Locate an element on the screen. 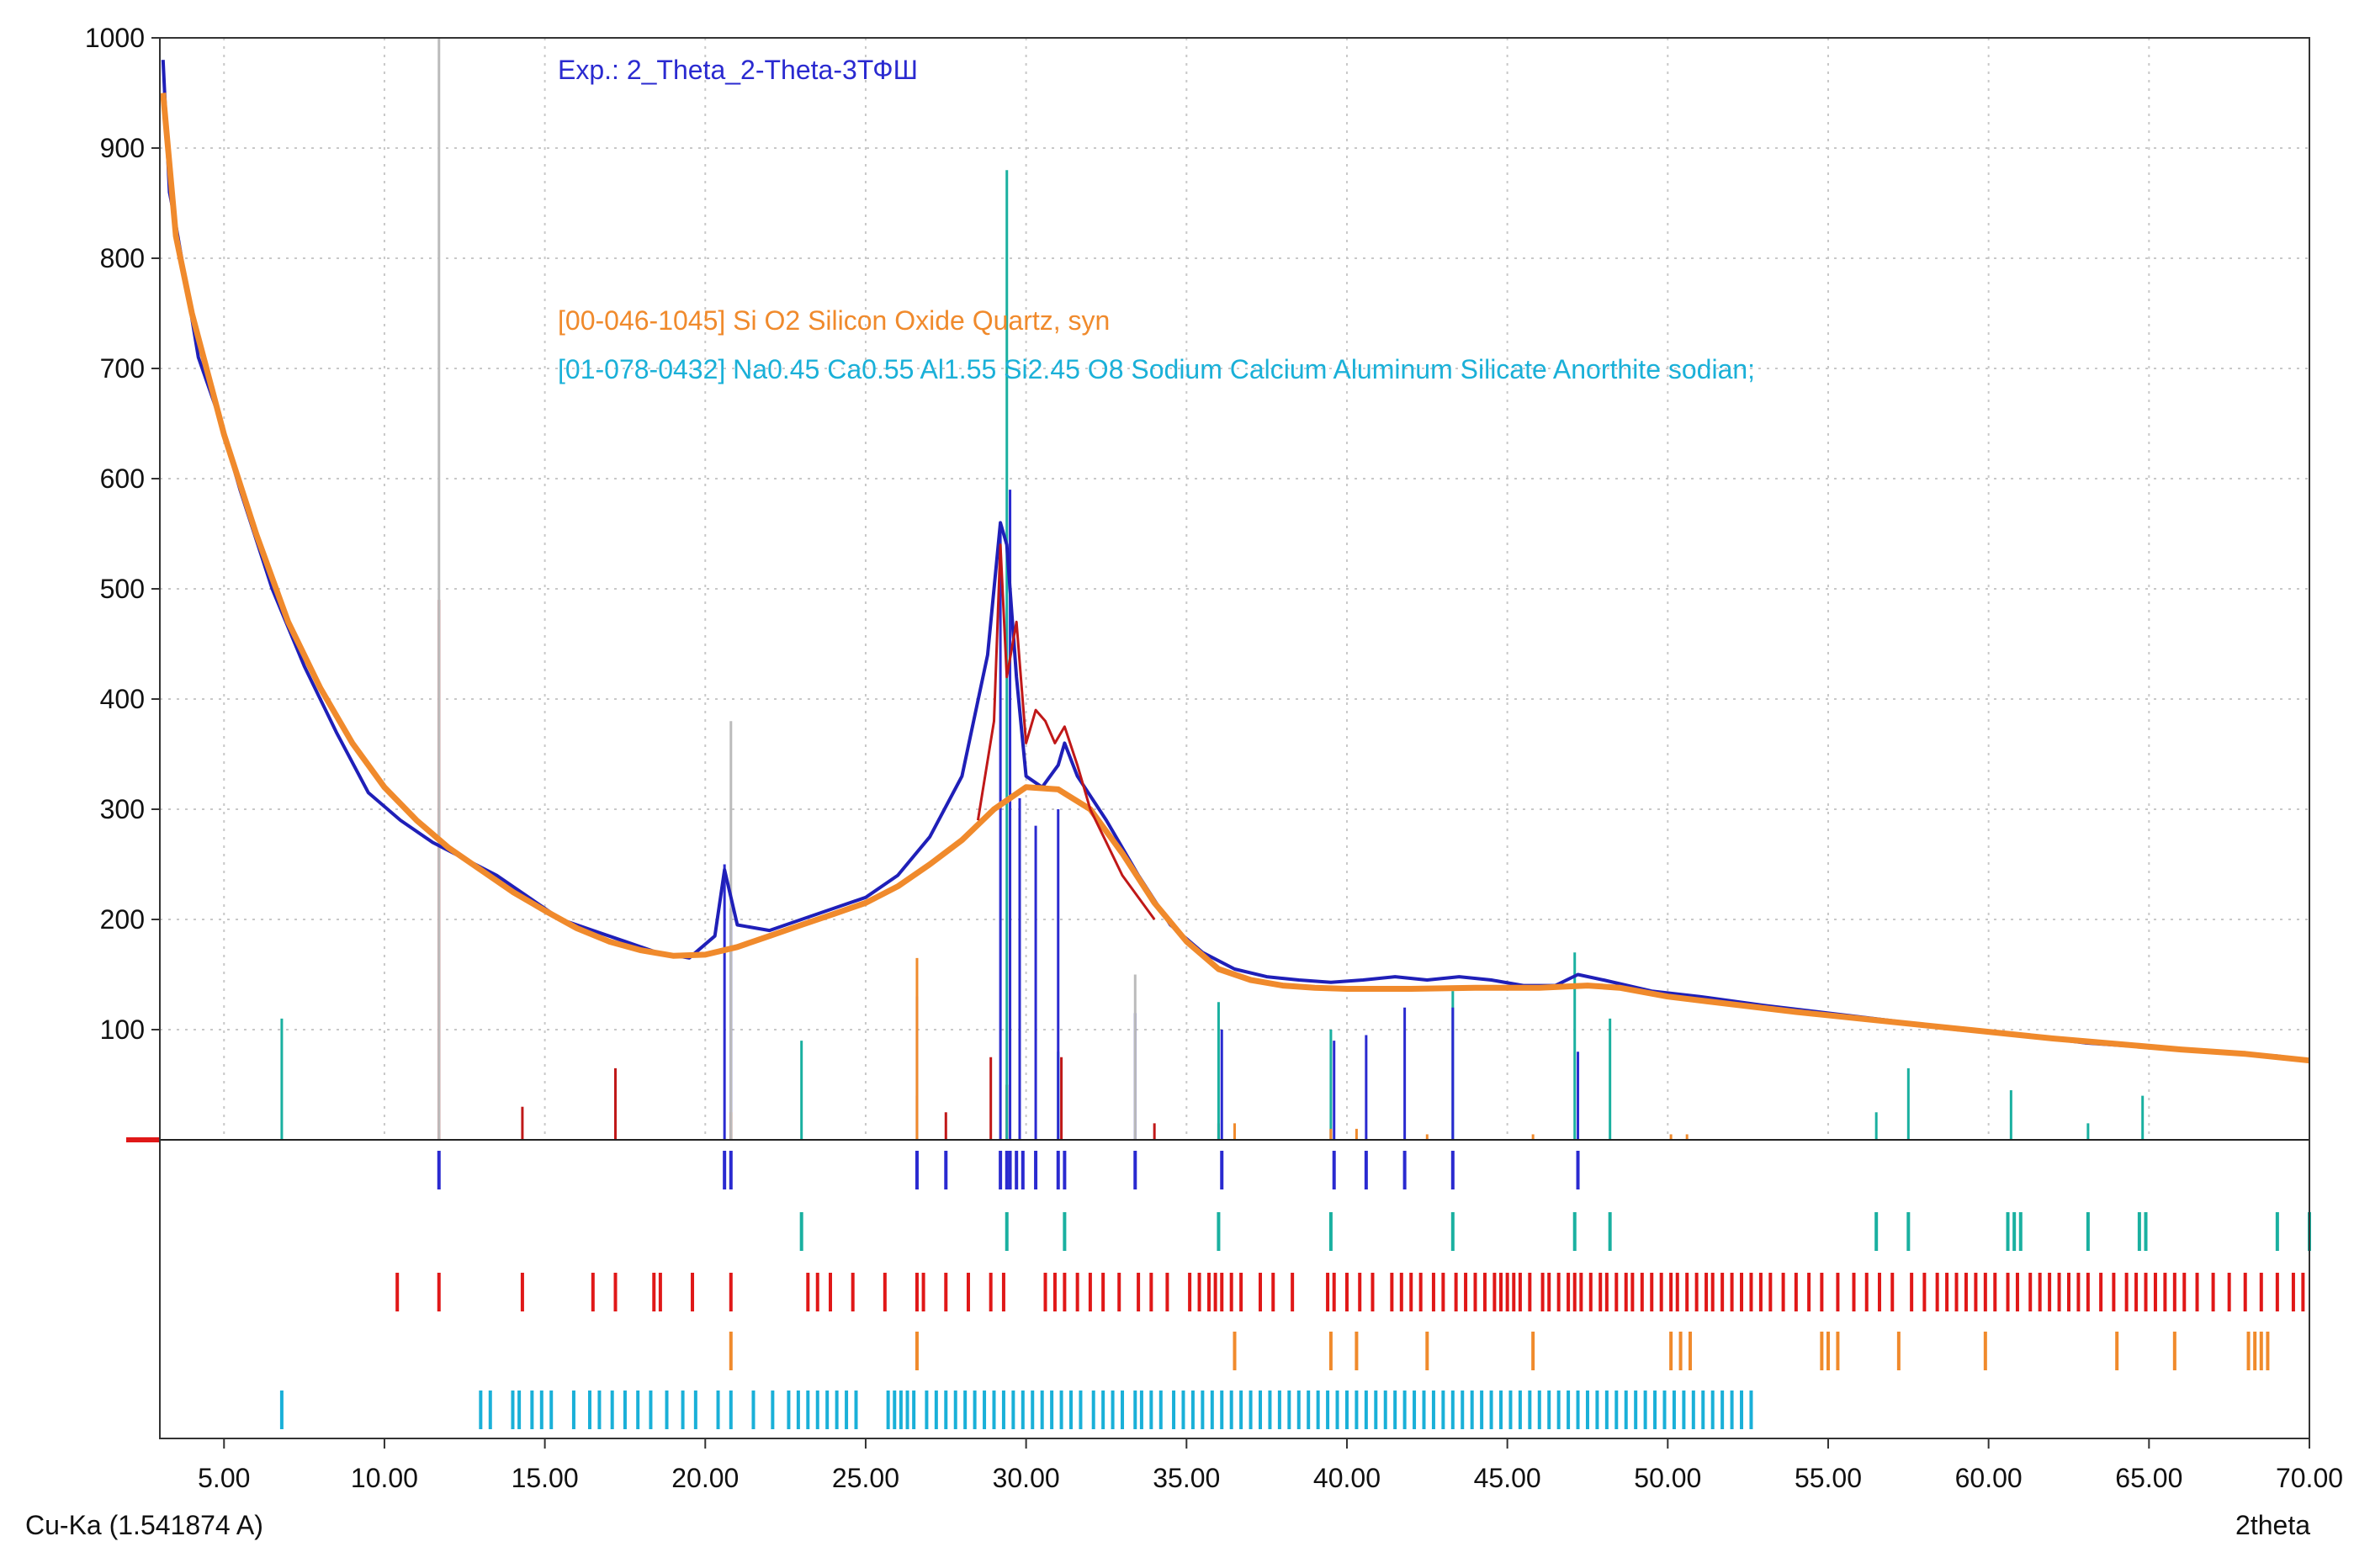  x-tick-label-4: 25.00 is located at coordinates (865, 1478).